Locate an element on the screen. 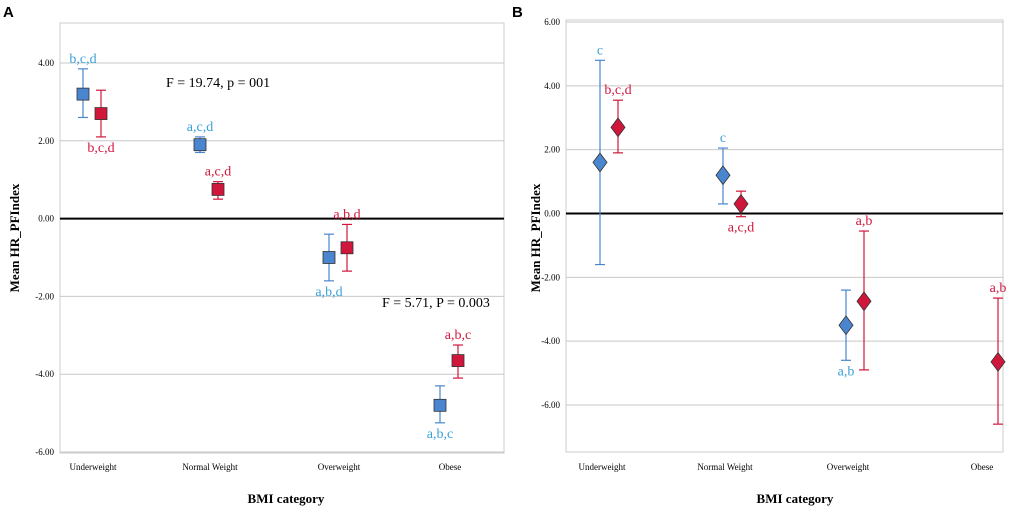 The image size is (1021, 515). blue-series-point: a,b is located at coordinates (846, 334).